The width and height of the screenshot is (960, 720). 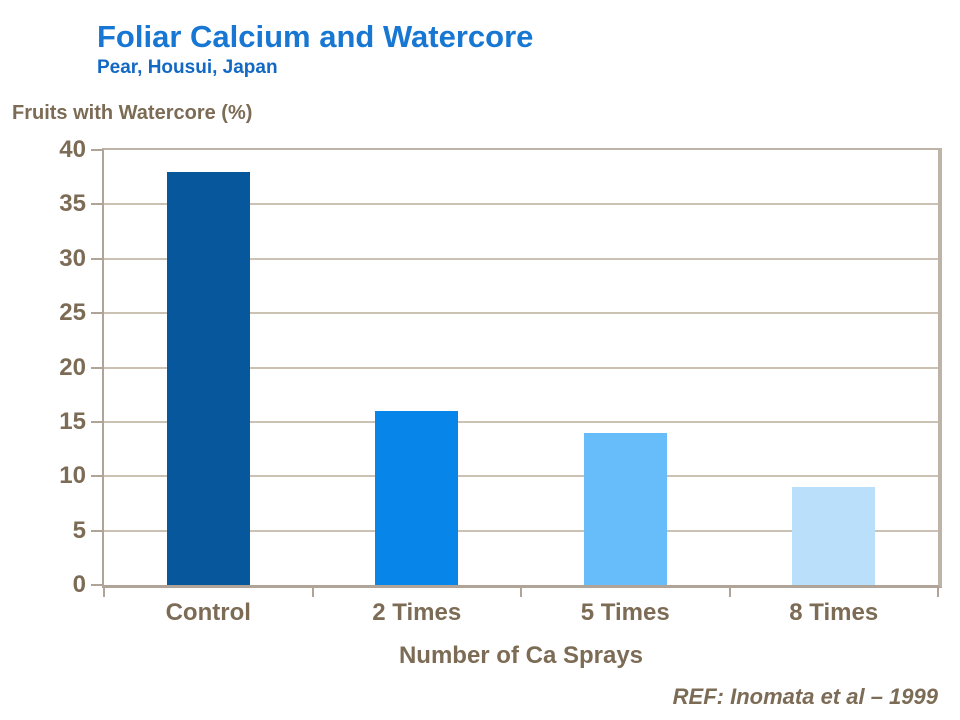 What do you see at coordinates (72, 476) in the screenshot?
I see `y-tick-label: 10` at bounding box center [72, 476].